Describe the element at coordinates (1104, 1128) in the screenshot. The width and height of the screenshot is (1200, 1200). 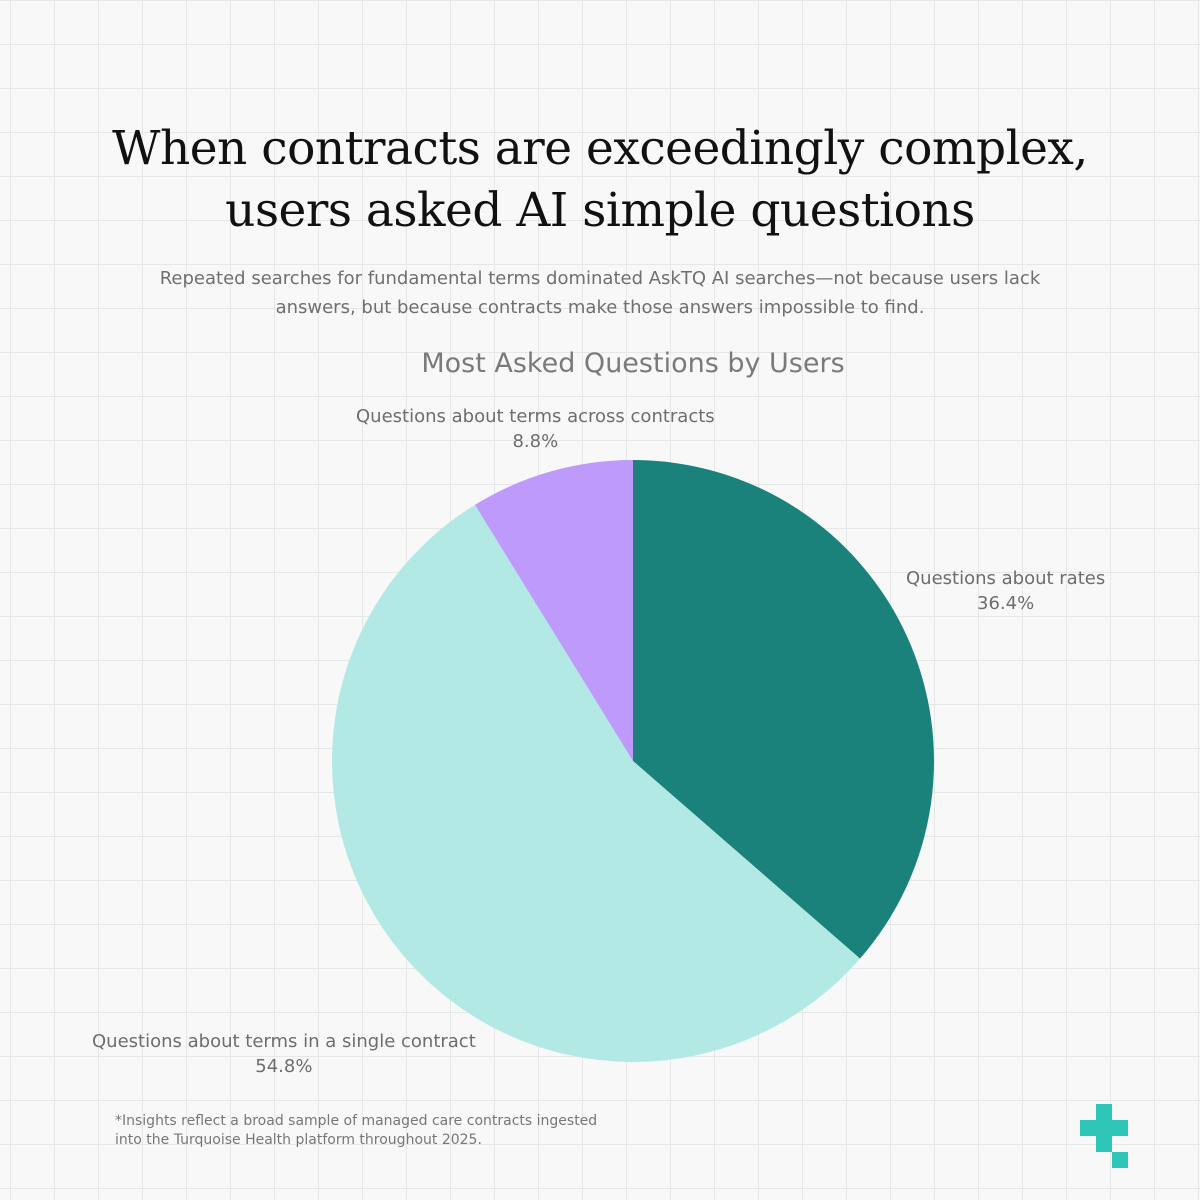
I see `logo-cross-horizontal` at that location.